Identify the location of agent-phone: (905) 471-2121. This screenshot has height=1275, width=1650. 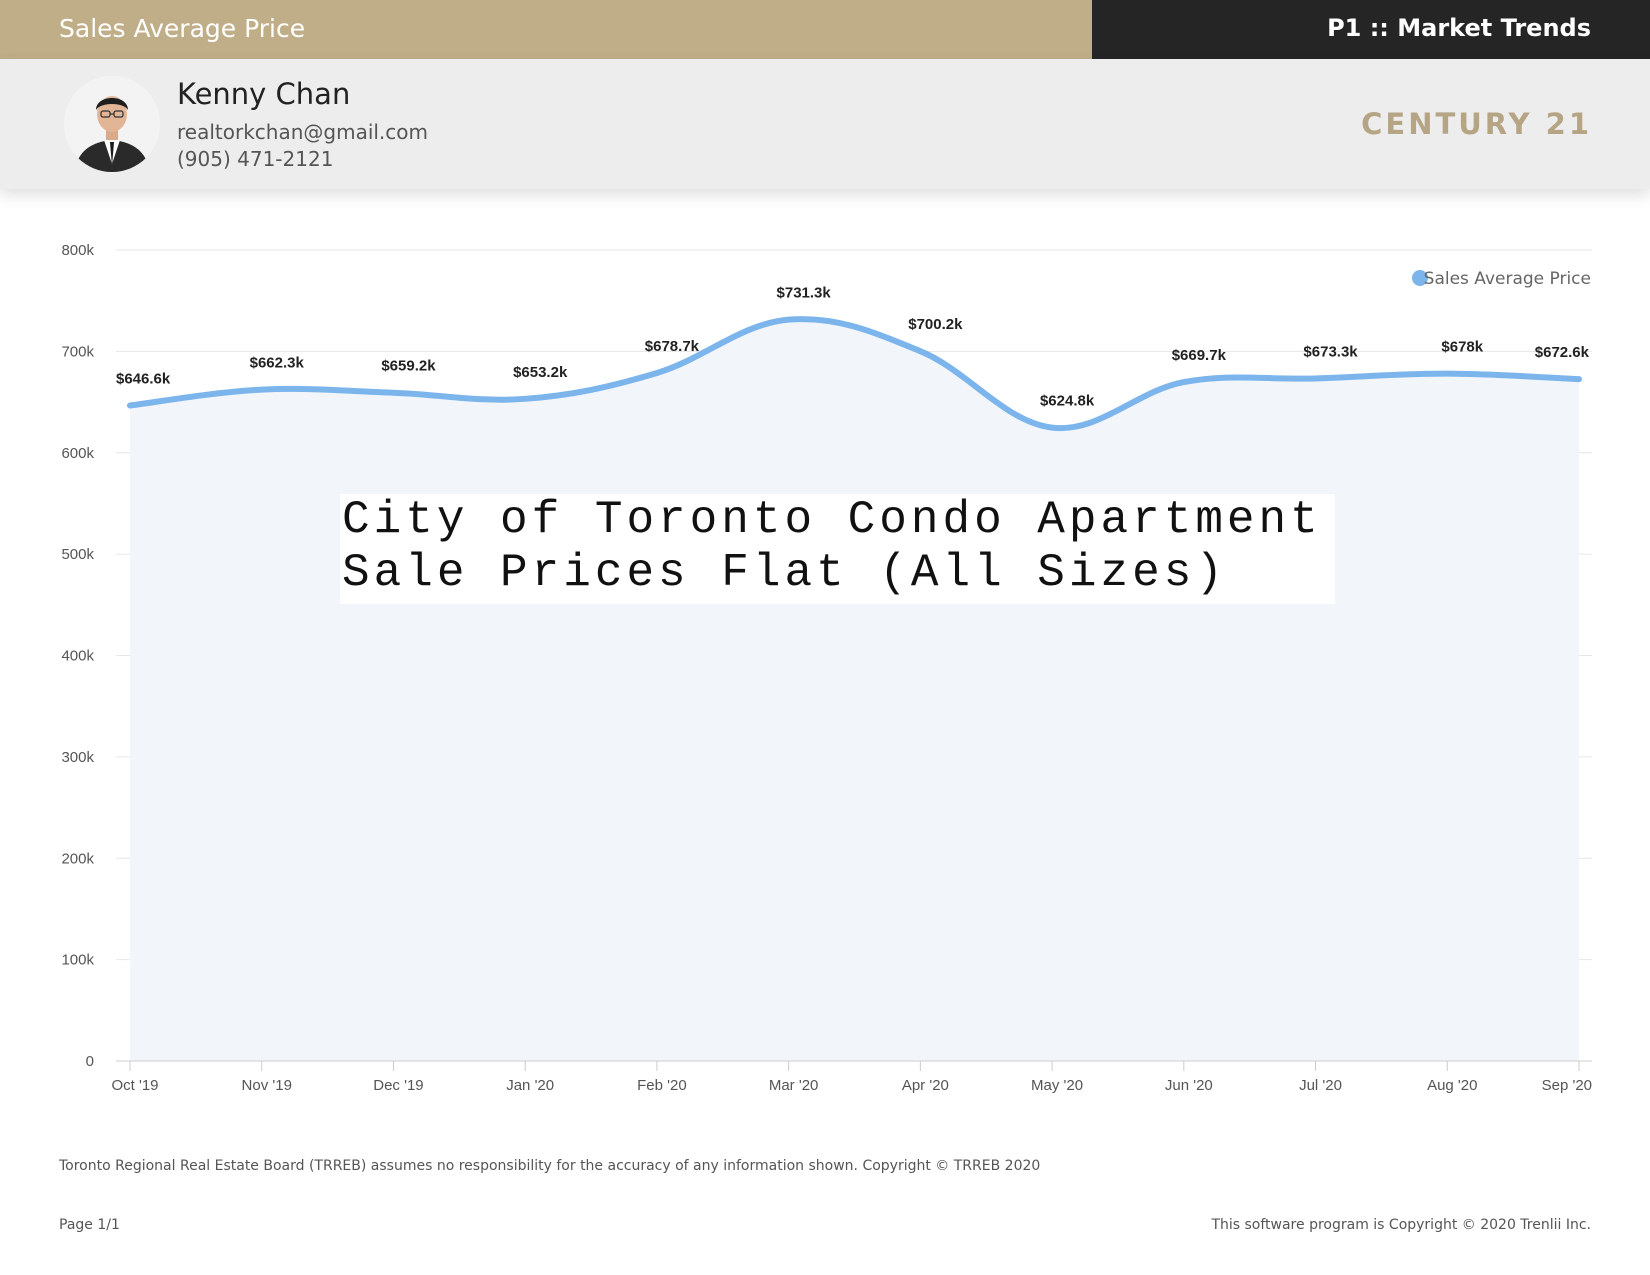
(255, 159).